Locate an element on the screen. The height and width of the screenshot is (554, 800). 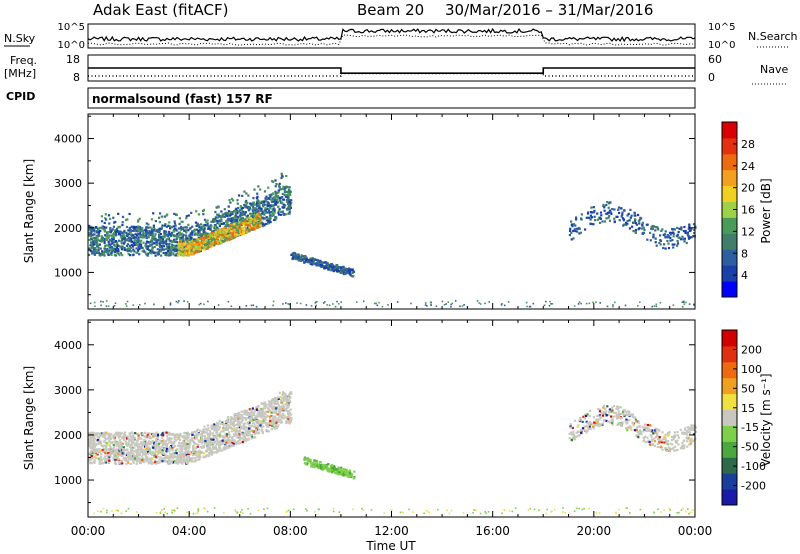
freq-line is located at coordinates (391, 70).